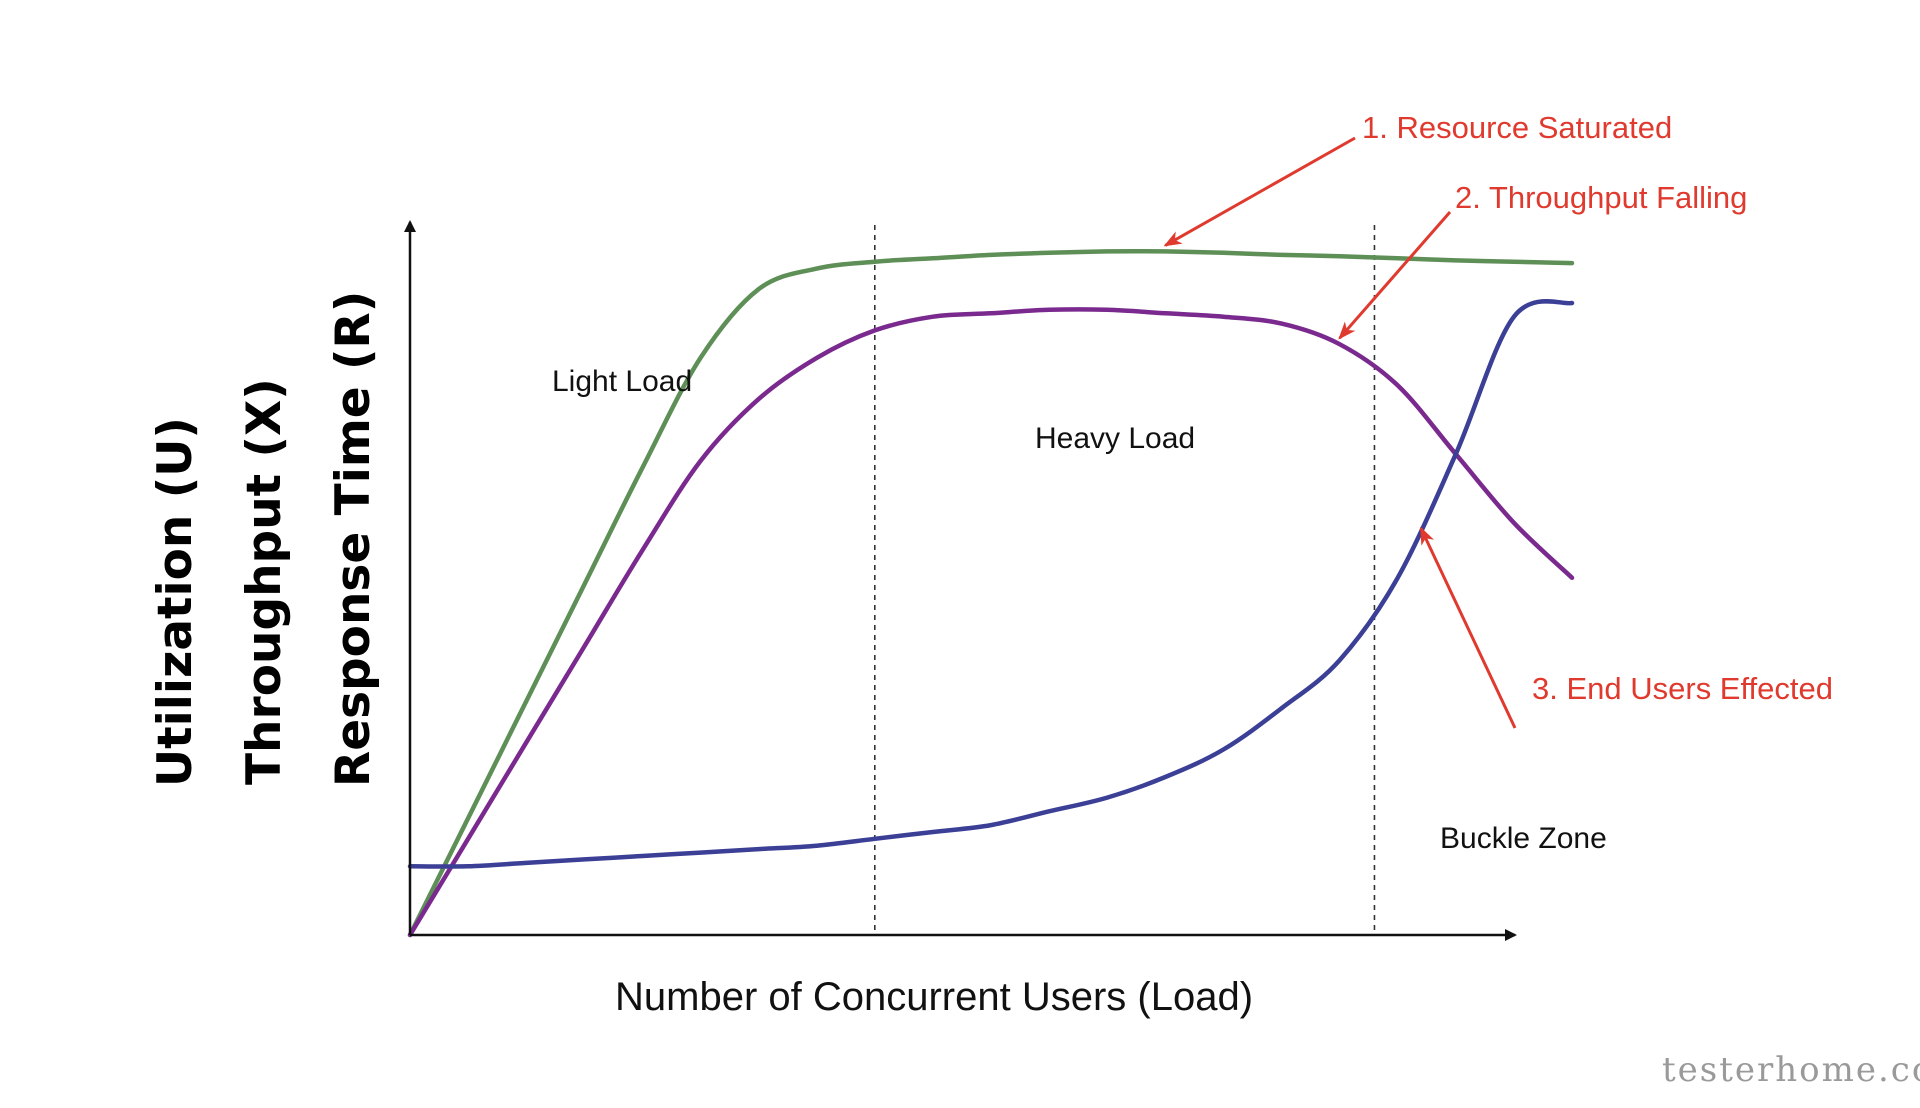  What do you see at coordinates (622, 381) in the screenshot?
I see `zone-label-light-load: Light Load` at bounding box center [622, 381].